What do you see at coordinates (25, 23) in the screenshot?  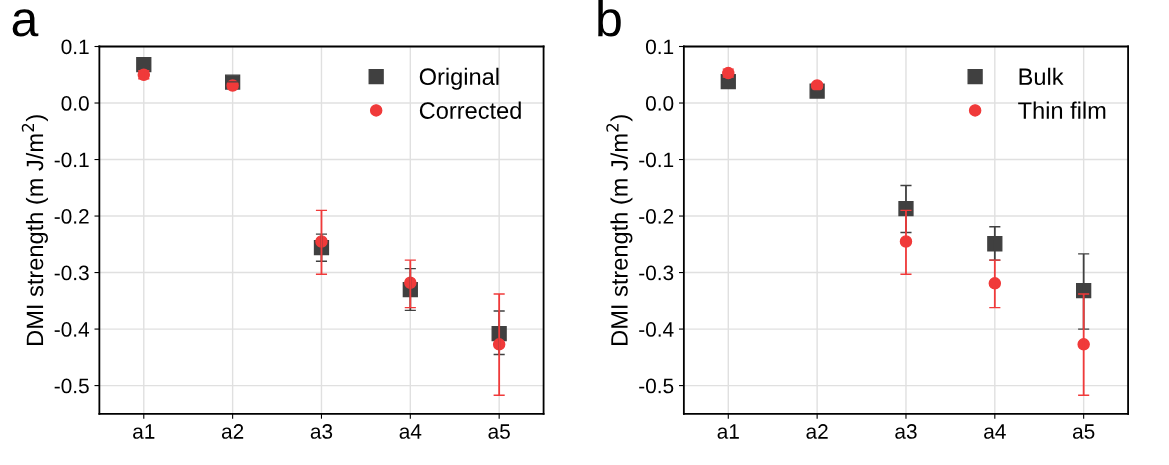 I see `chart-title: a` at bounding box center [25, 23].